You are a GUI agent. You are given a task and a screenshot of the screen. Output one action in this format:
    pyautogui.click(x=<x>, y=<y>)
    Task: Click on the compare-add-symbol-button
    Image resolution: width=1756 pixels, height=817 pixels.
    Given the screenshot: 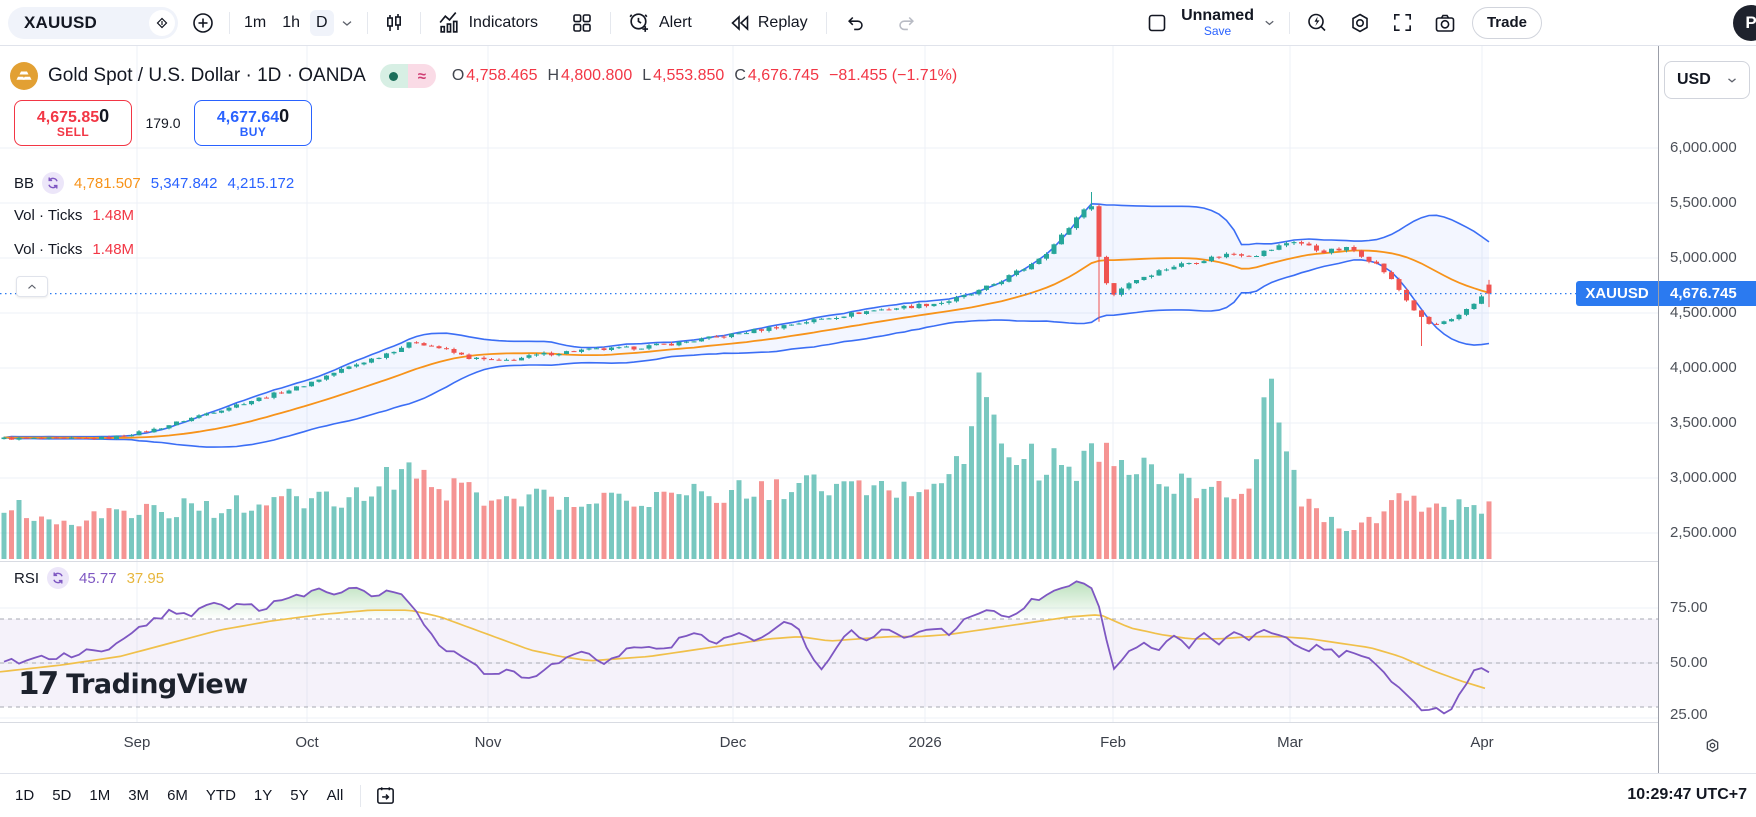 What is the action you would take?
    pyautogui.click(x=203, y=23)
    